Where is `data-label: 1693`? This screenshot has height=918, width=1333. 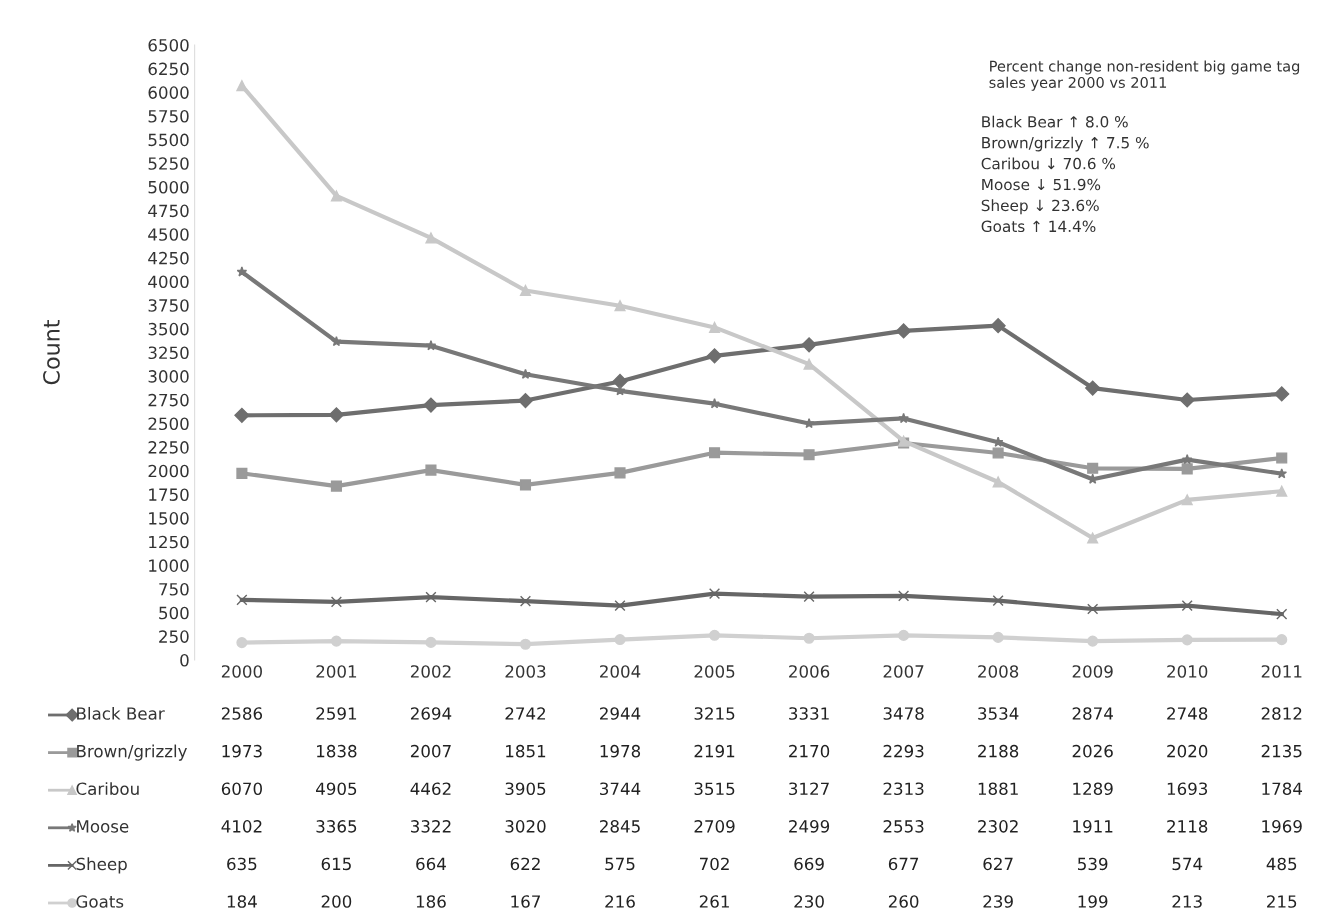 data-label: 1693 is located at coordinates (1187, 789).